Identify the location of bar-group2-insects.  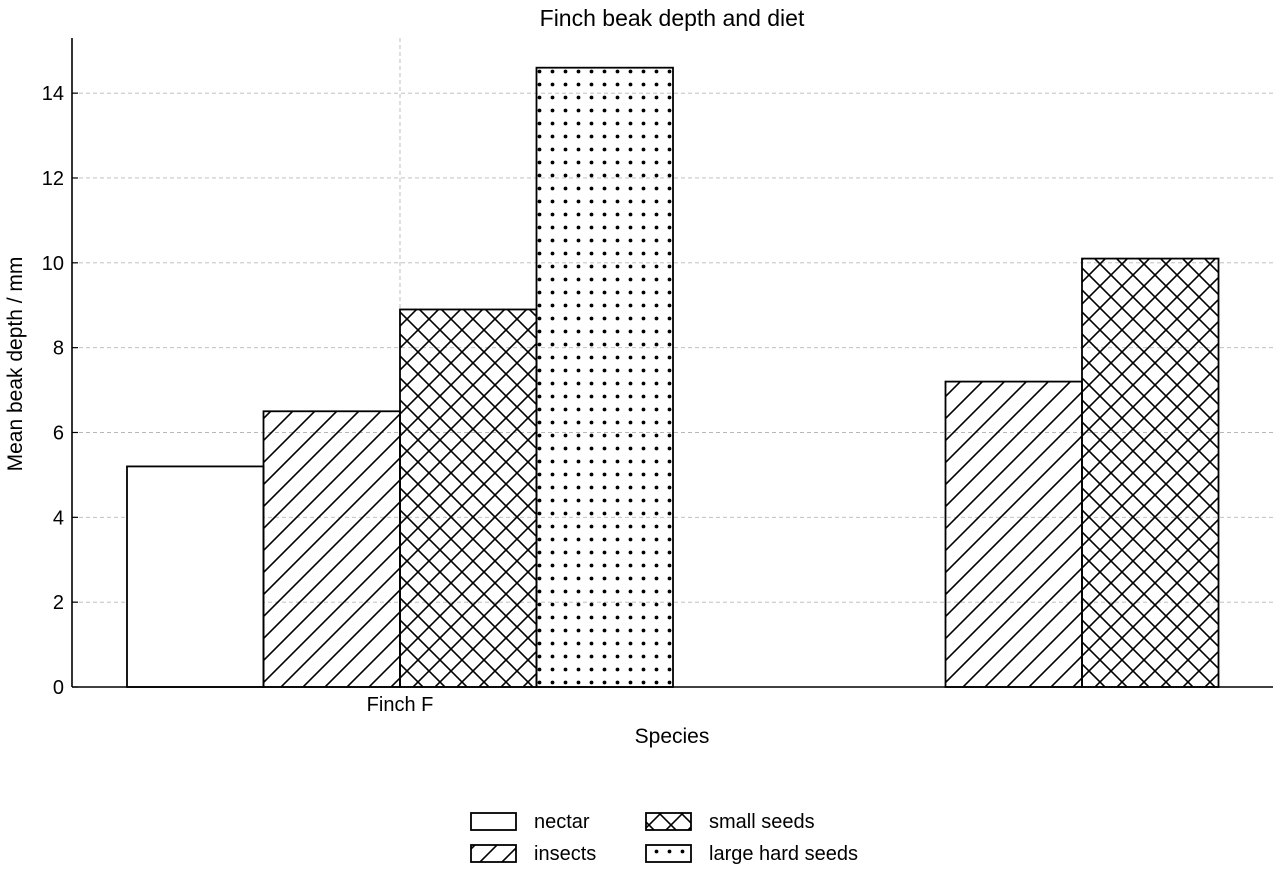
(1013, 534).